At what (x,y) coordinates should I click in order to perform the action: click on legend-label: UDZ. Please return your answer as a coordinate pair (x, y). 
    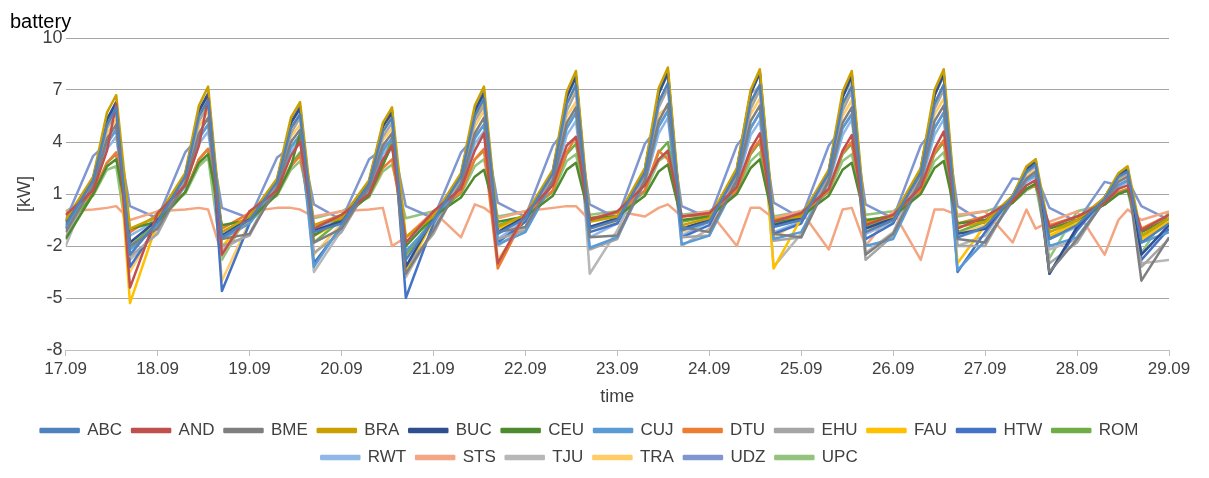
    Looking at the image, I should click on (748, 457).